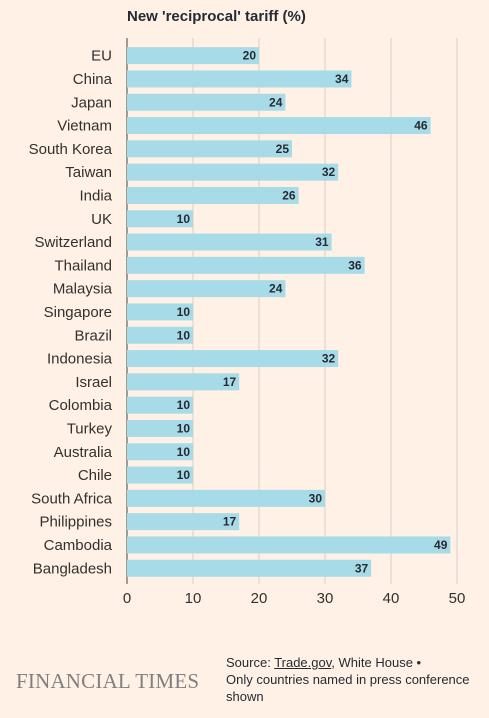 The image size is (489, 718). What do you see at coordinates (78, 545) in the screenshot?
I see `category-label: Cambodia` at bounding box center [78, 545].